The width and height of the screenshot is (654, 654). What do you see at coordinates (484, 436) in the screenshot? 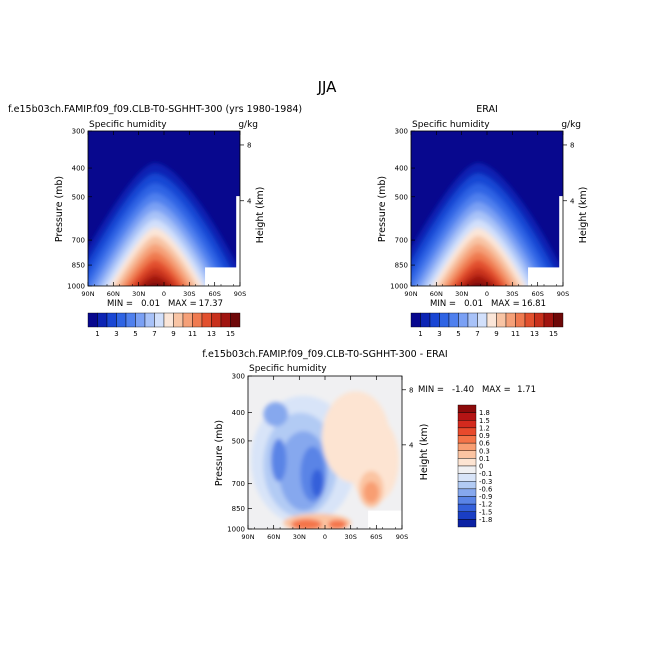
I see `colorbar-label: 0.9` at bounding box center [484, 436].